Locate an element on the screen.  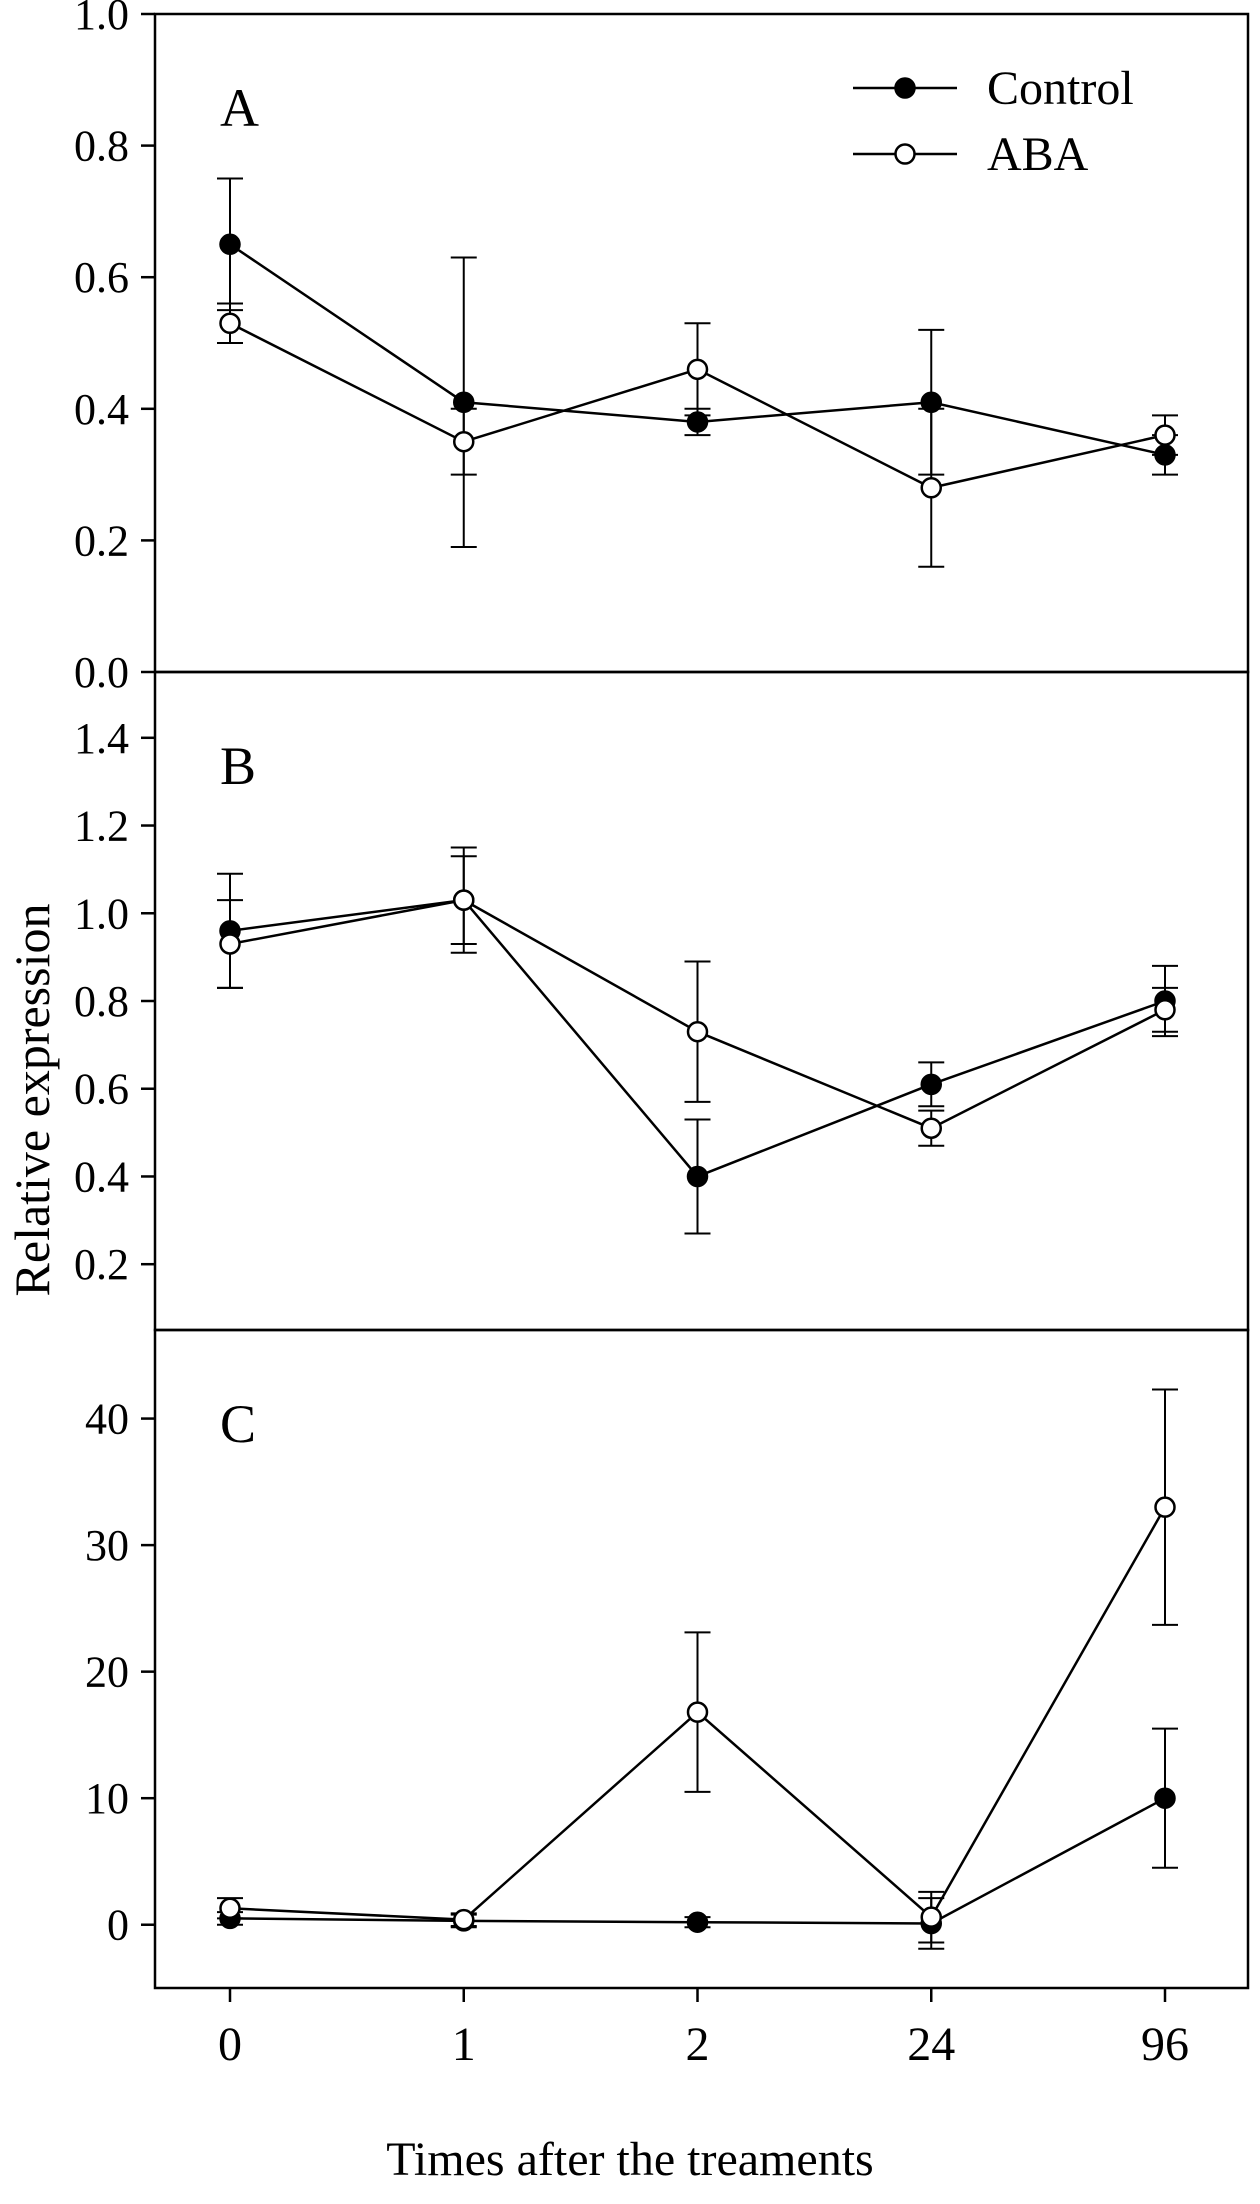
x-tick-label: 0 is located at coordinates (230, 2044).